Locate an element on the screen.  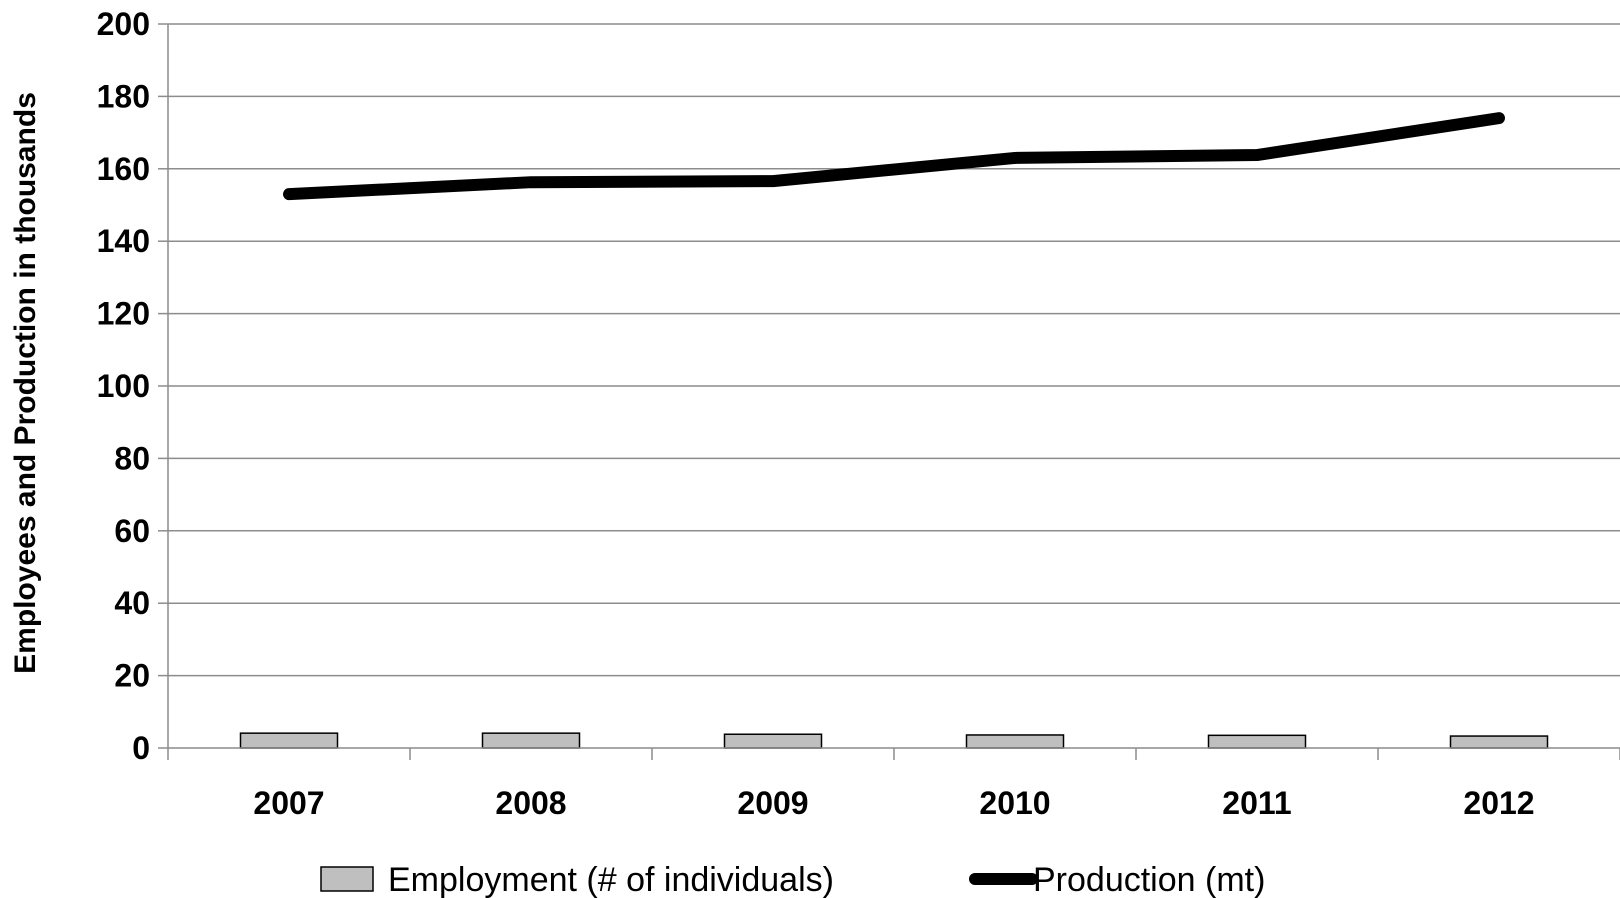
x-tick-label: 2008 is located at coordinates (530, 803).